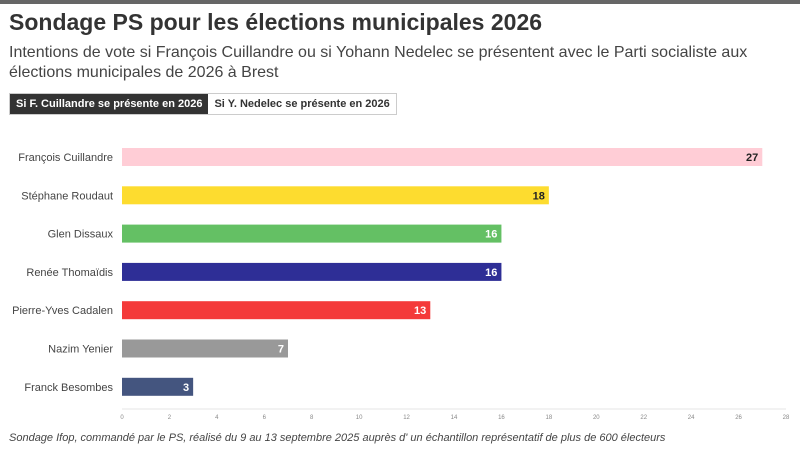 Image resolution: width=800 pixels, height=454 pixels. Describe the element at coordinates (359, 418) in the screenshot. I see `x-tick-label: 10` at that location.